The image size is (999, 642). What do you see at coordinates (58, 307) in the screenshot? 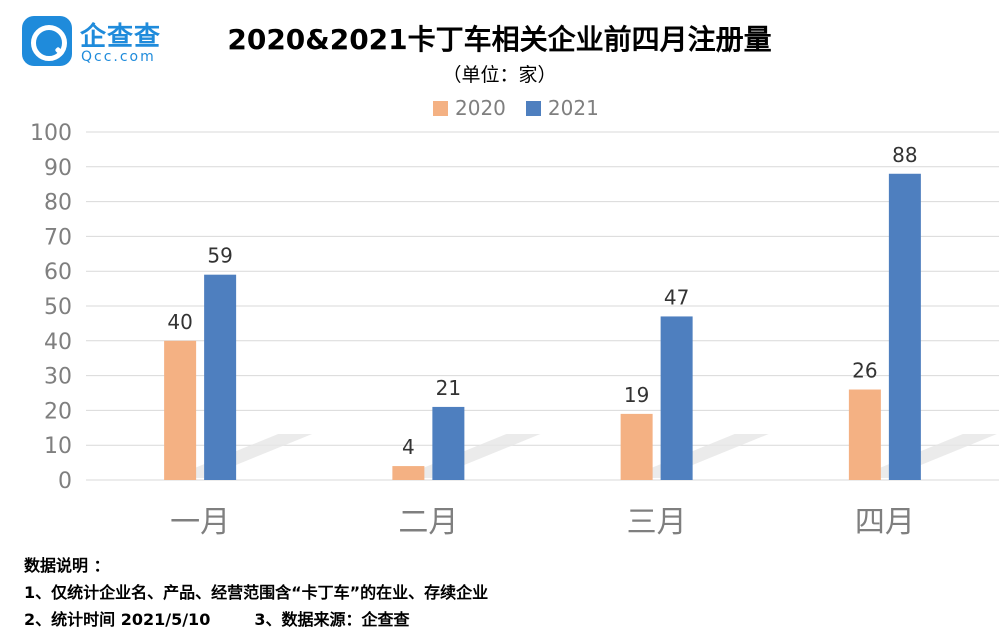
I see `y-tick-label-50: 50` at bounding box center [58, 307].